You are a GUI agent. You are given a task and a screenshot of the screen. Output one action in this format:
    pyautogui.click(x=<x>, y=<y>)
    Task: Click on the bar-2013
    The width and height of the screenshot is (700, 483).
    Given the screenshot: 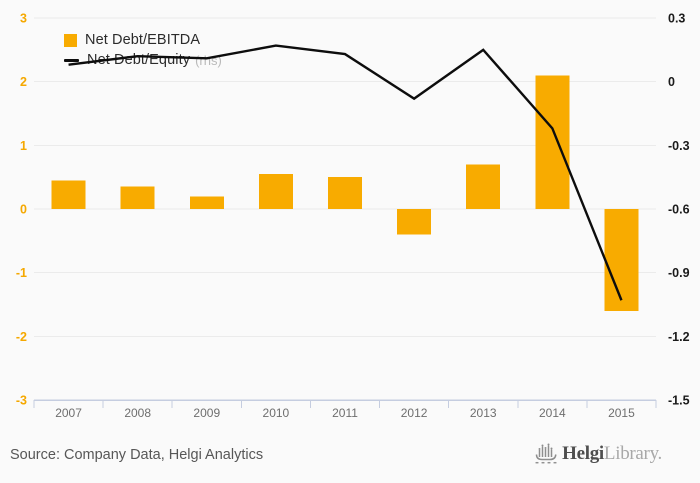 What is the action you would take?
    pyautogui.click(x=483, y=186)
    